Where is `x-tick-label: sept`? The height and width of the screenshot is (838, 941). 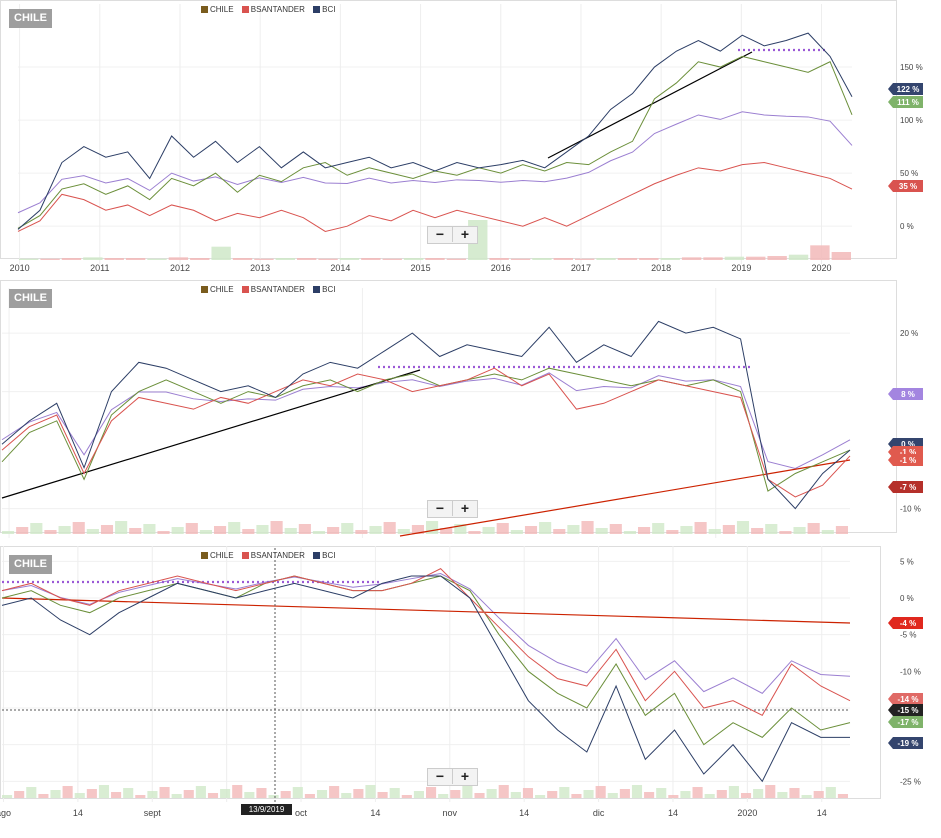
x-tick-label: sept is located at coordinates (153, 813).